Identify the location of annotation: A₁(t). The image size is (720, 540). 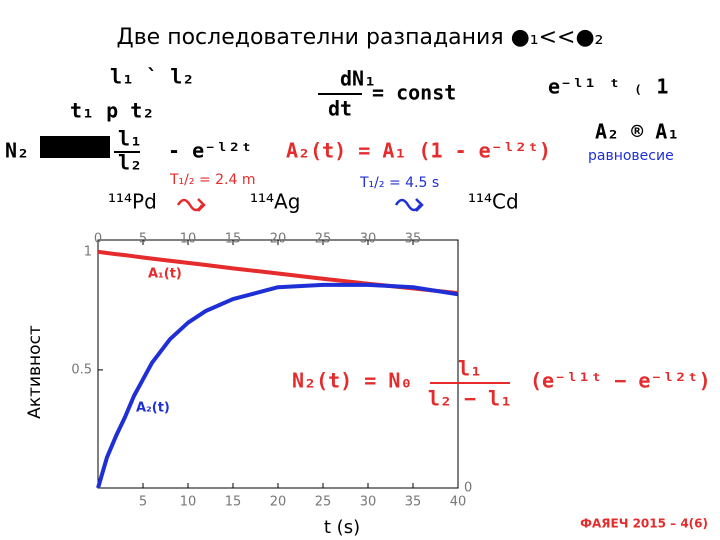
(165, 274).